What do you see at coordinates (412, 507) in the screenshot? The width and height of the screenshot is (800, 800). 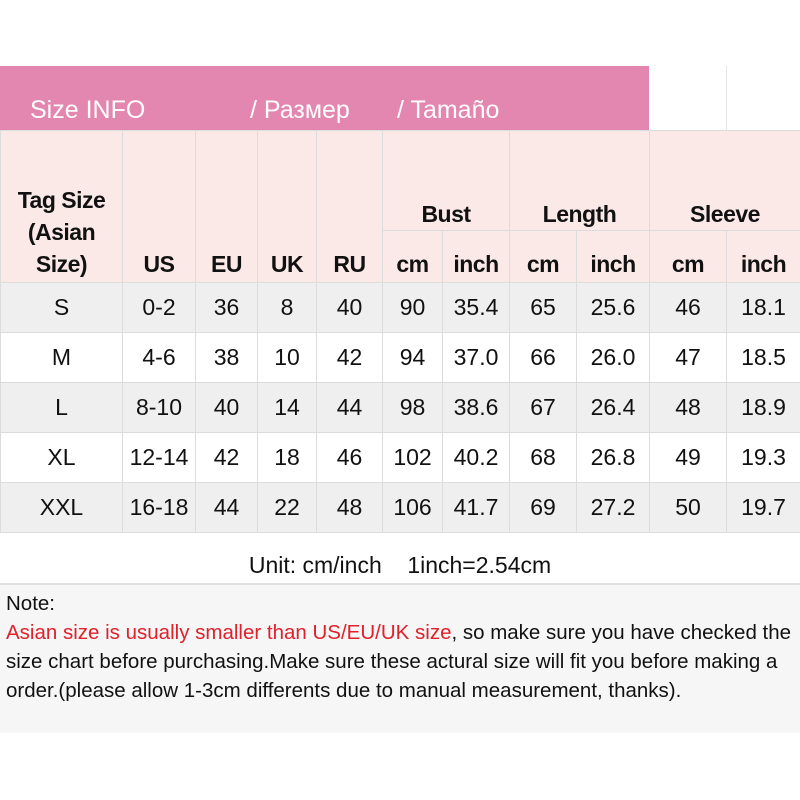 I see `table-cell: 106` at bounding box center [412, 507].